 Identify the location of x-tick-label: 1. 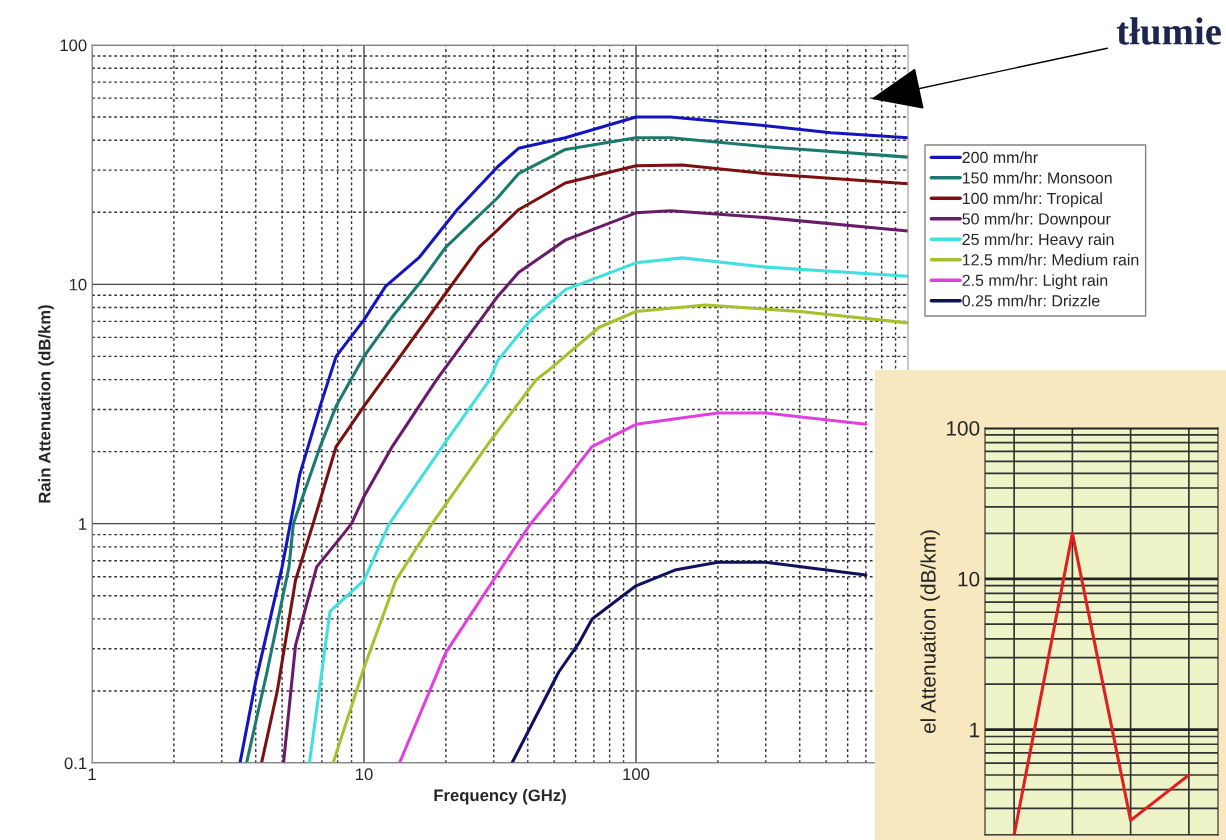
(92, 774).